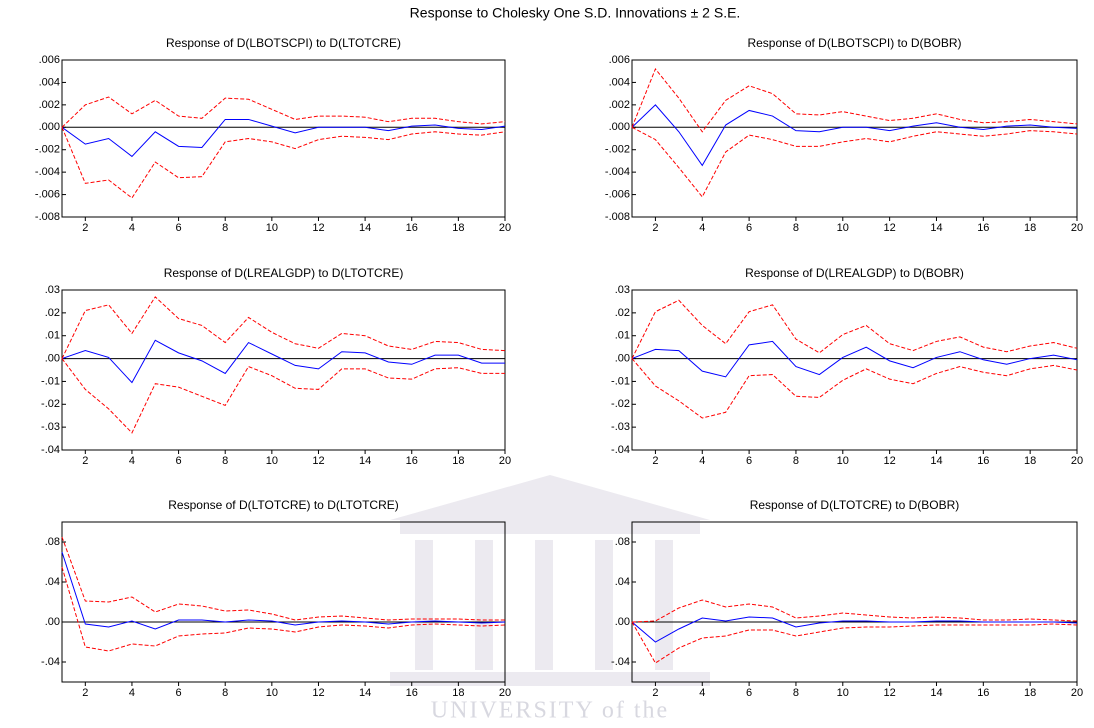 This screenshot has height=728, width=1094. I want to click on watermark-building, so click(550, 580).